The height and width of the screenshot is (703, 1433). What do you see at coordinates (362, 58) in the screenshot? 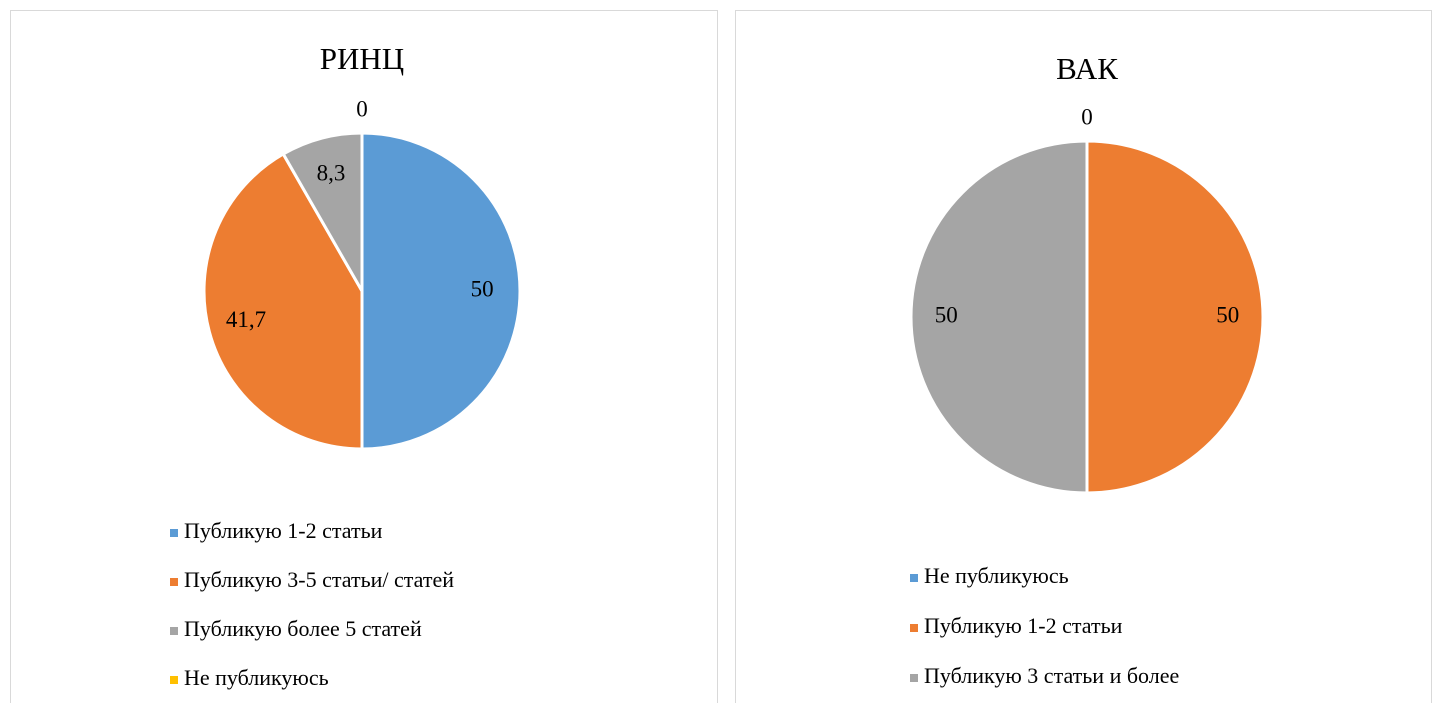
I see `chart-title: РИНЦ` at bounding box center [362, 58].